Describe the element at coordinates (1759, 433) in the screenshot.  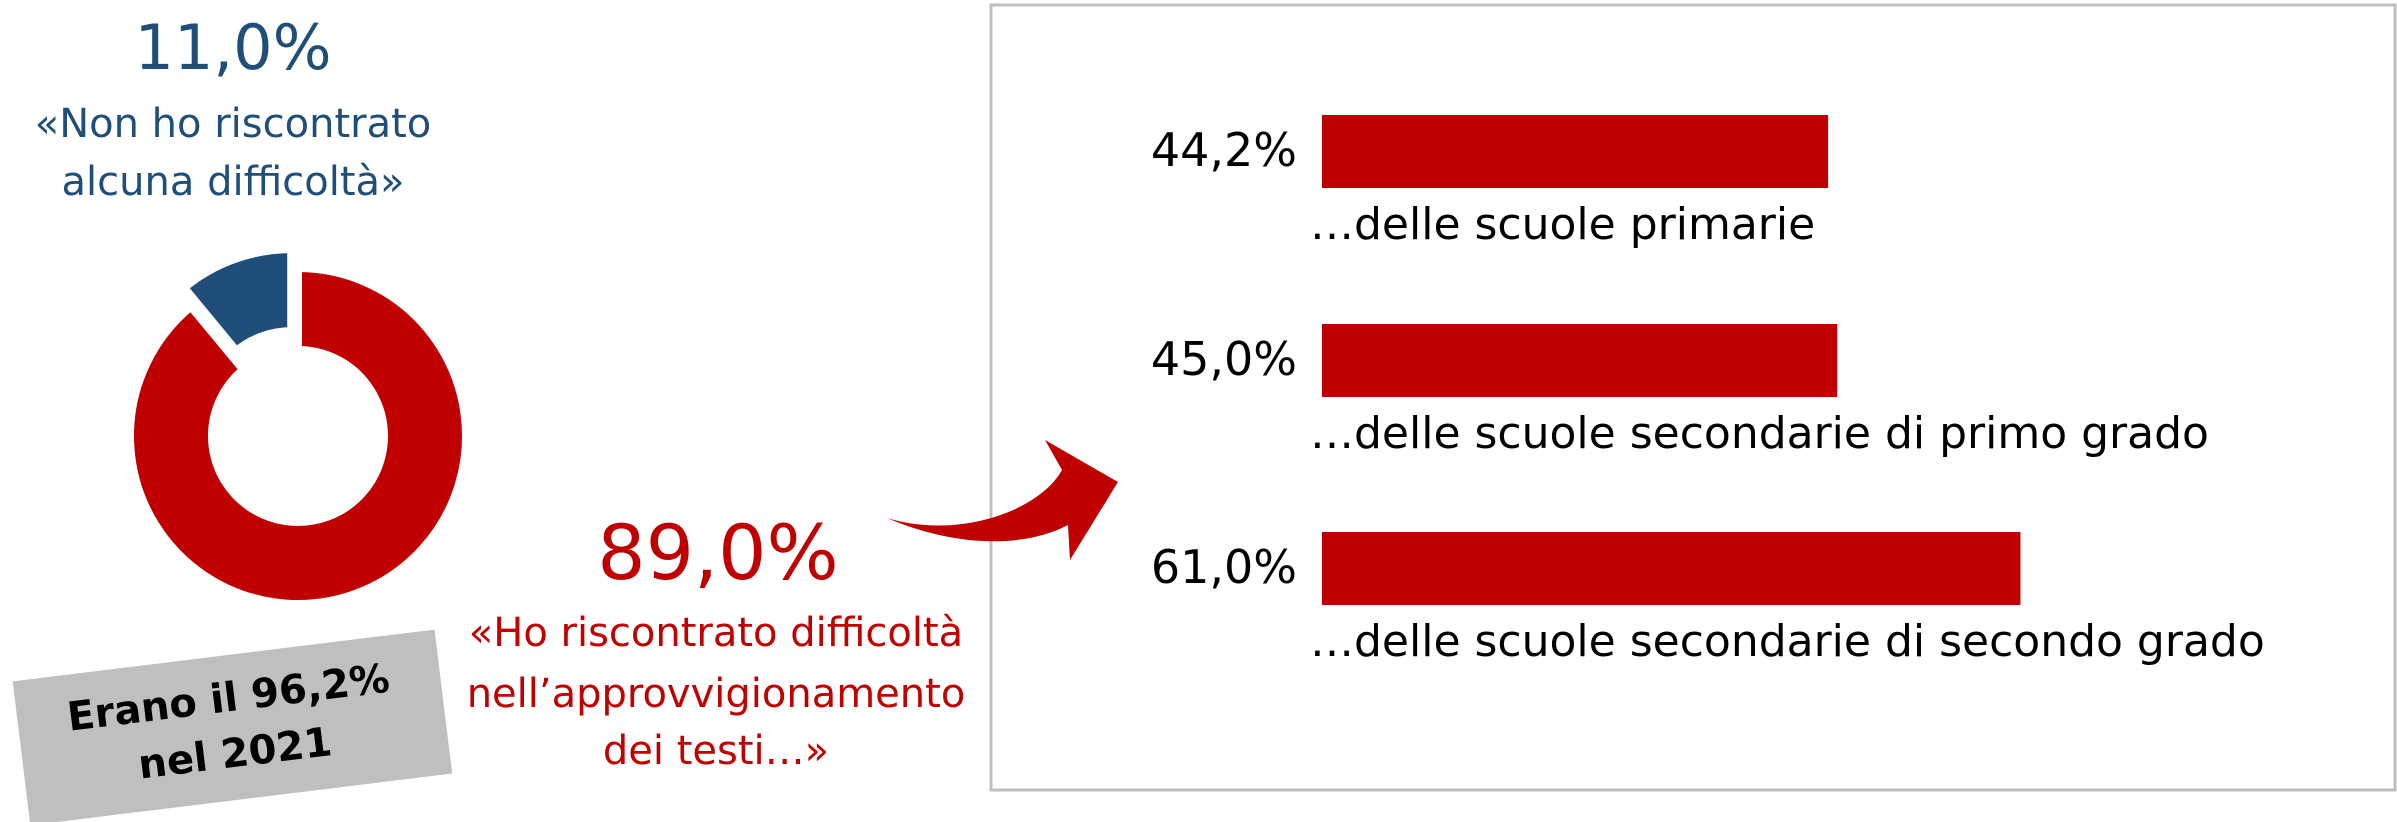
I see `category-label: …delle scuole secondarie di primo grado` at that location.